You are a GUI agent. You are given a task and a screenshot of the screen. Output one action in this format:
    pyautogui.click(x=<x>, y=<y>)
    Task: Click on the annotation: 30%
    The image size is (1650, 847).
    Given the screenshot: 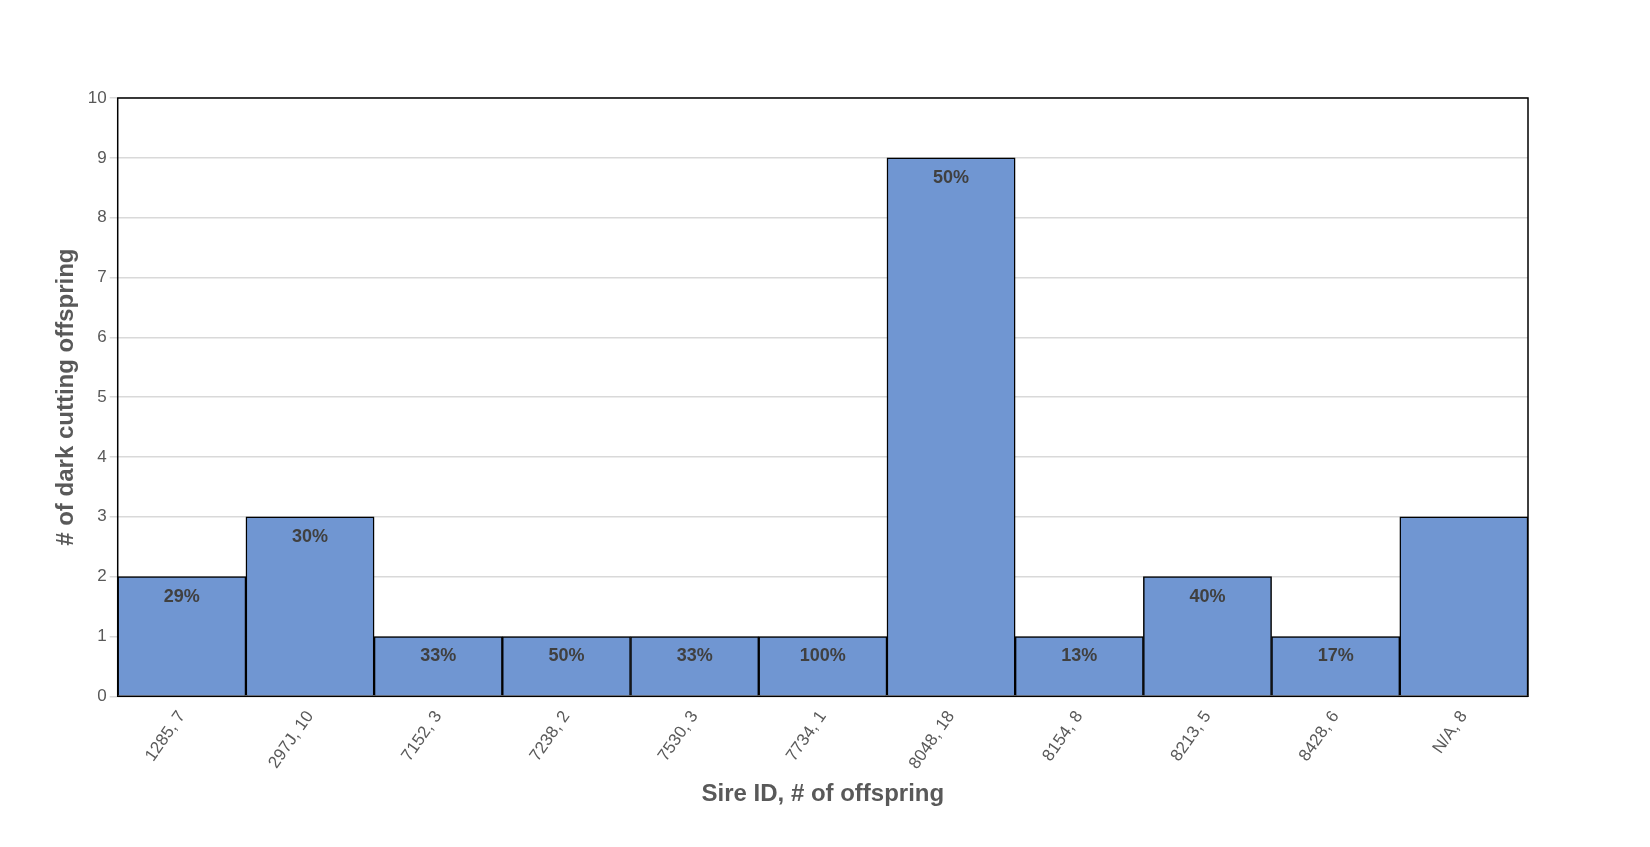 What is the action you would take?
    pyautogui.click(x=310, y=535)
    